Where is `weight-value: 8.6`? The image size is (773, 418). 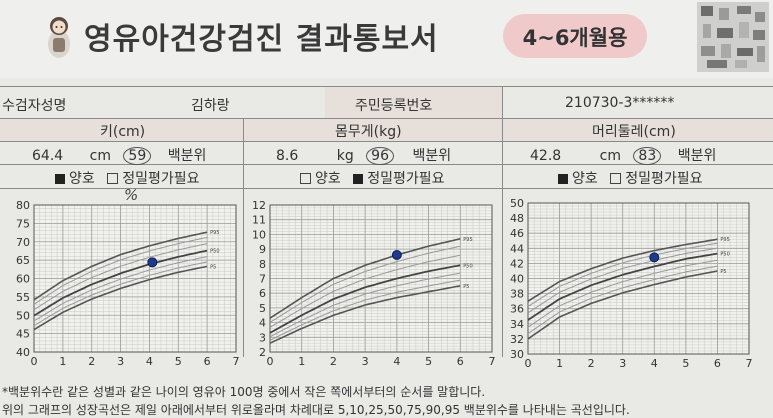 weight-value: 8.6 is located at coordinates (287, 156).